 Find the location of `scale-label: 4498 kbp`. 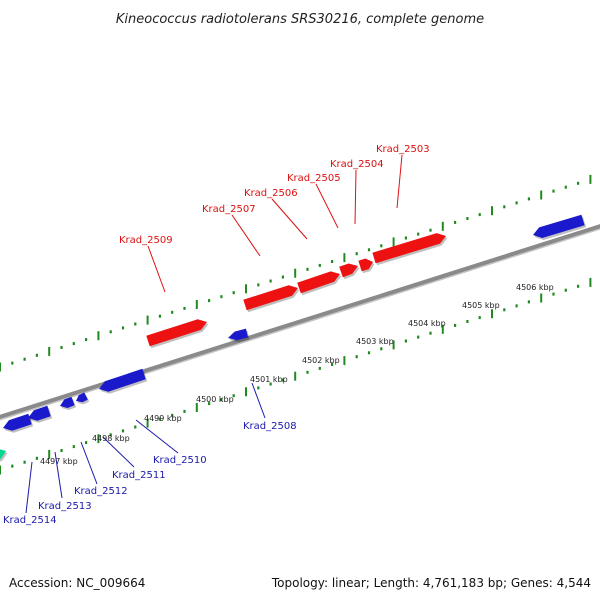

scale-label: 4498 kbp is located at coordinates (111, 438).